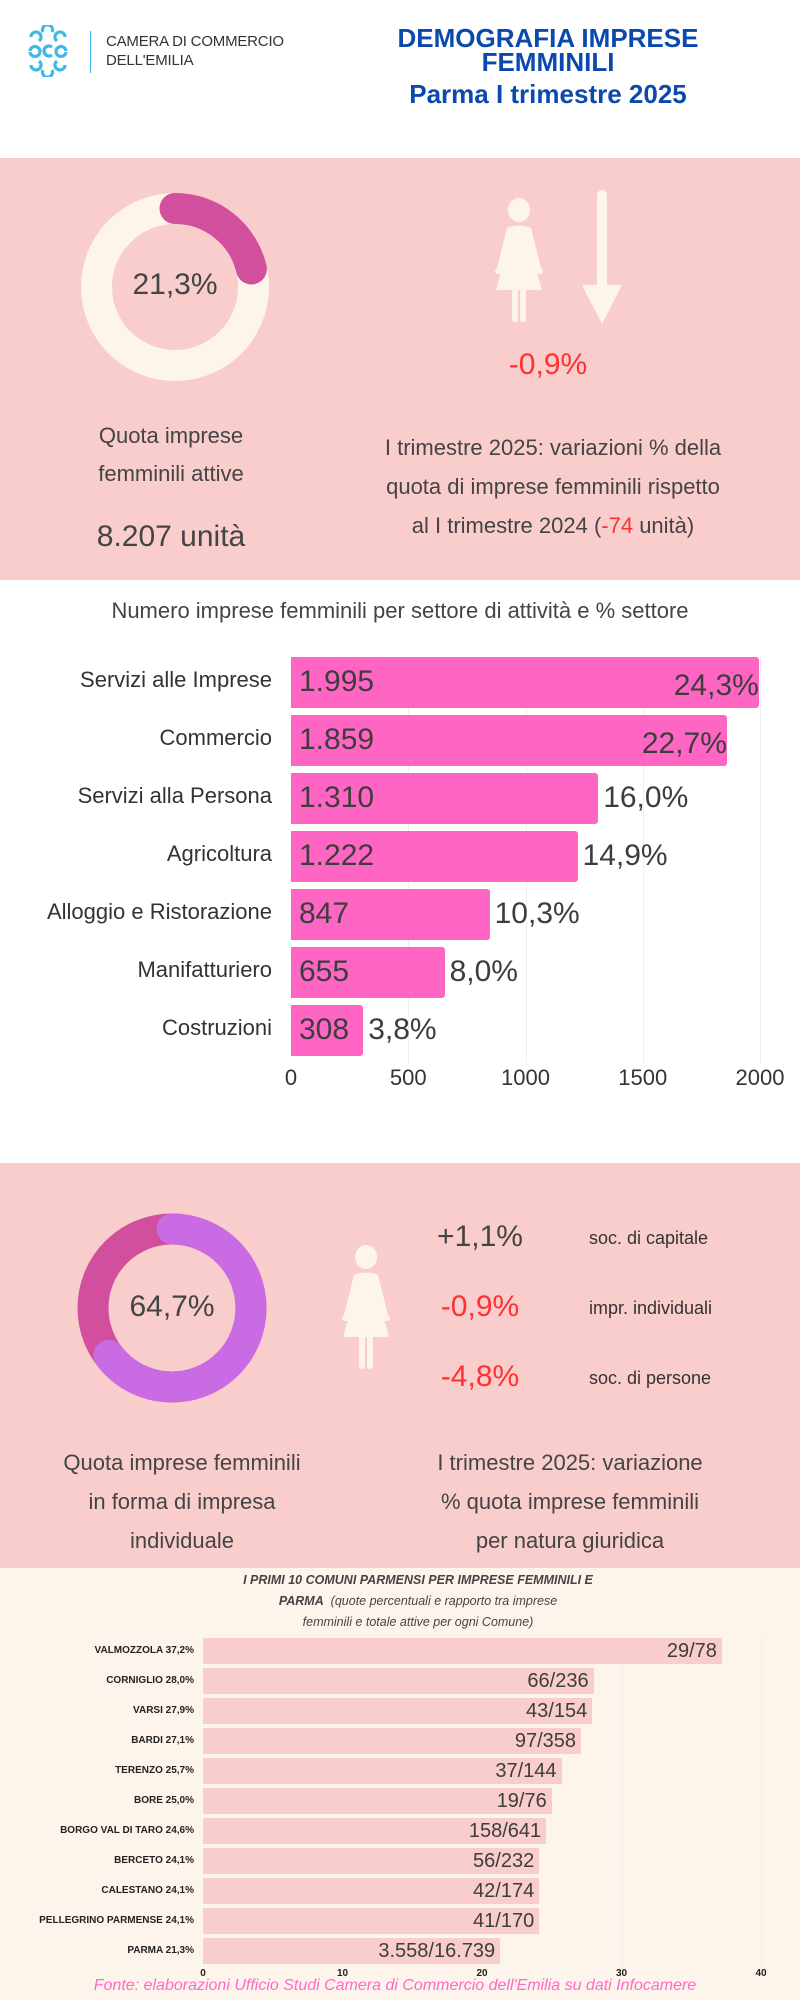  Describe the element at coordinates (204, 969) in the screenshot. I see `category-label: Manifatturiero` at that location.